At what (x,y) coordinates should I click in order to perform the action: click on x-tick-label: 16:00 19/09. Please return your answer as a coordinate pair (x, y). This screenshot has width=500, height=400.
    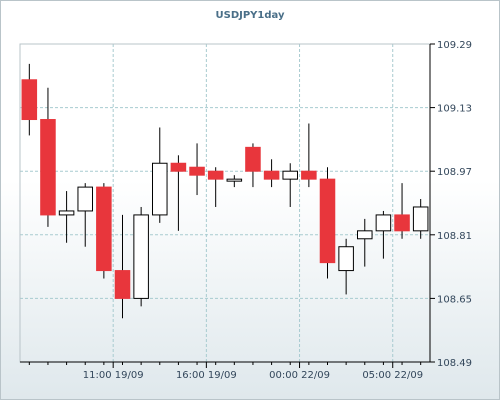
    Looking at the image, I should click on (206, 375).